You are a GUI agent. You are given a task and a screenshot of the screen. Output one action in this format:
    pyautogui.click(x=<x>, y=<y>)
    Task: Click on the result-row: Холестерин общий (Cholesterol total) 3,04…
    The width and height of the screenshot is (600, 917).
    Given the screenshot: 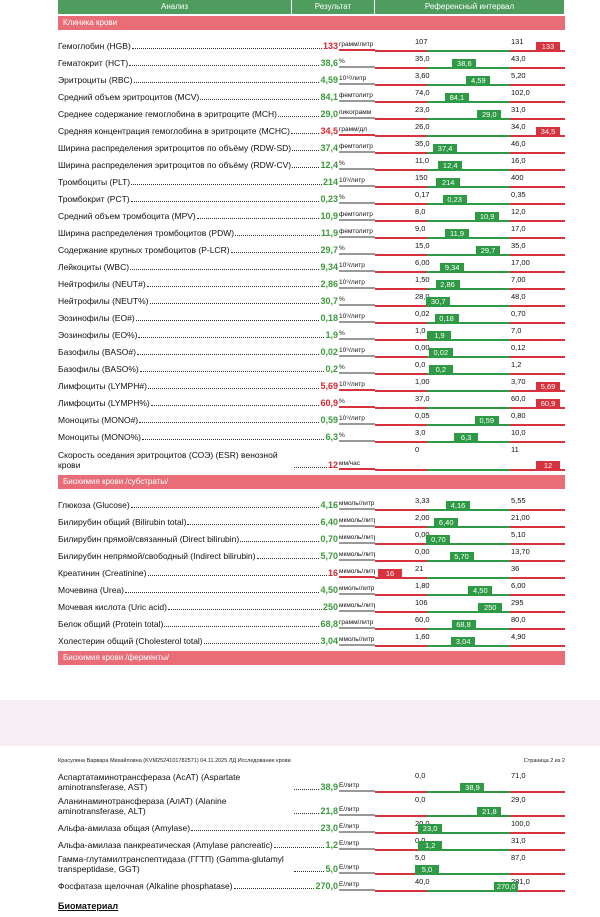 What is the action you would take?
    pyautogui.click(x=311, y=639)
    